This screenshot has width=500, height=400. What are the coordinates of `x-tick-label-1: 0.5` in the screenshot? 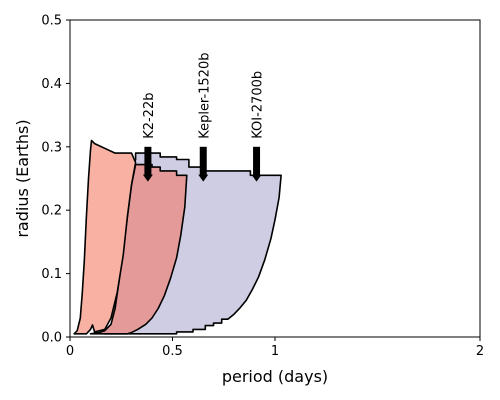 It's located at (172, 351).